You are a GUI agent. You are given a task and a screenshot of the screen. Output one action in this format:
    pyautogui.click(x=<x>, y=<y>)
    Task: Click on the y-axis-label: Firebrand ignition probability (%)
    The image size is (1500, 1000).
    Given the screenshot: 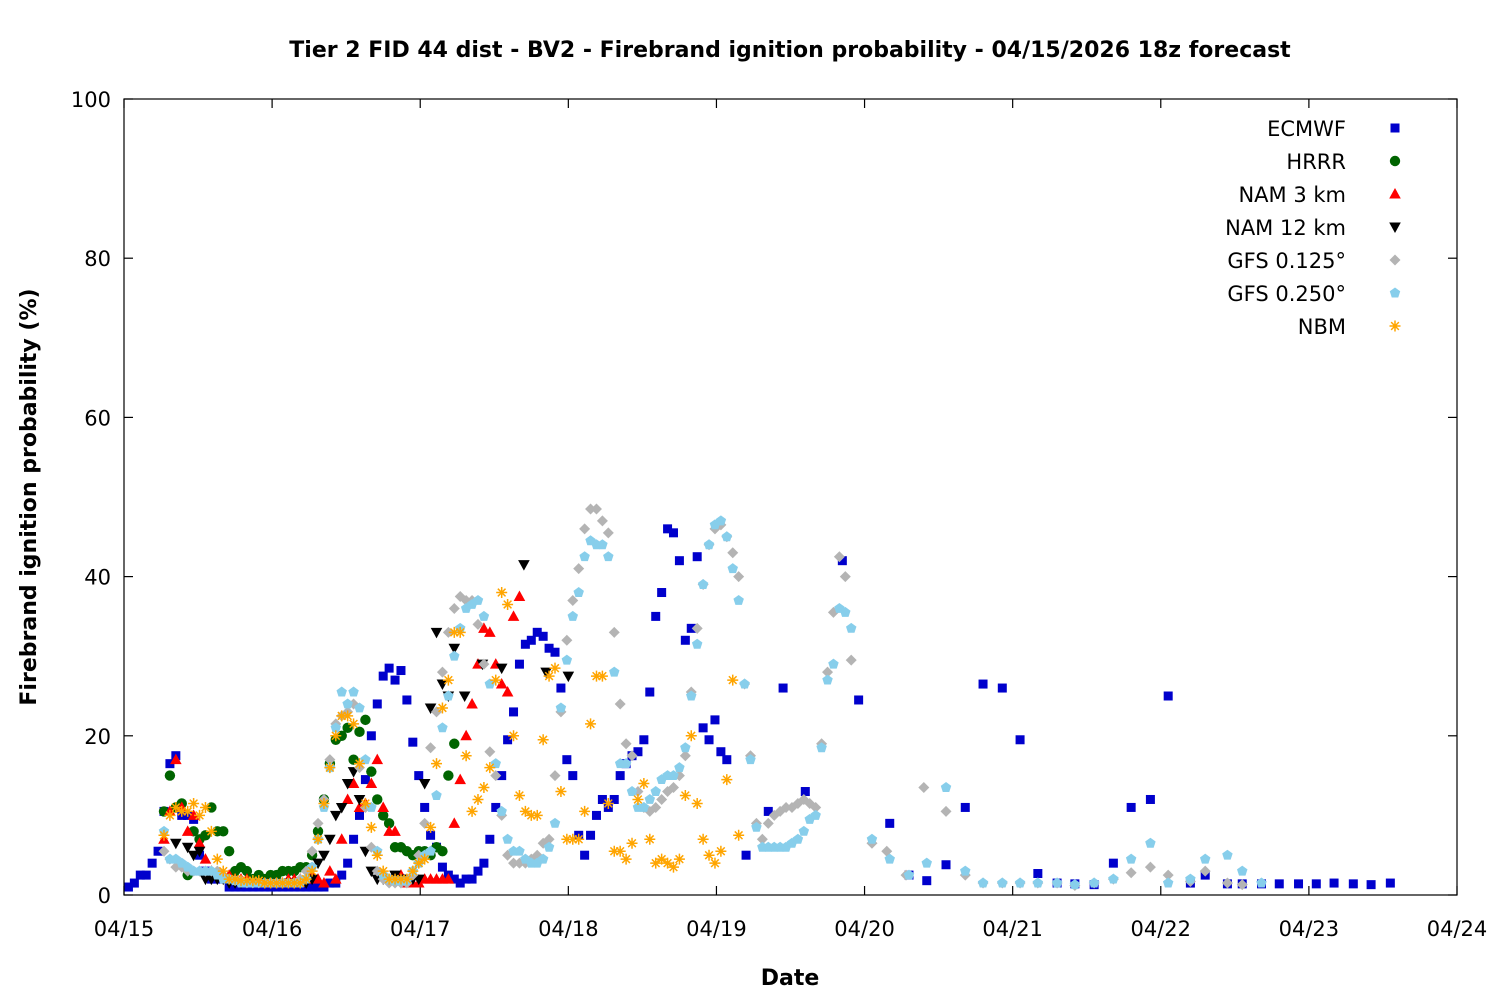 What is the action you would take?
    pyautogui.click(x=29, y=496)
    